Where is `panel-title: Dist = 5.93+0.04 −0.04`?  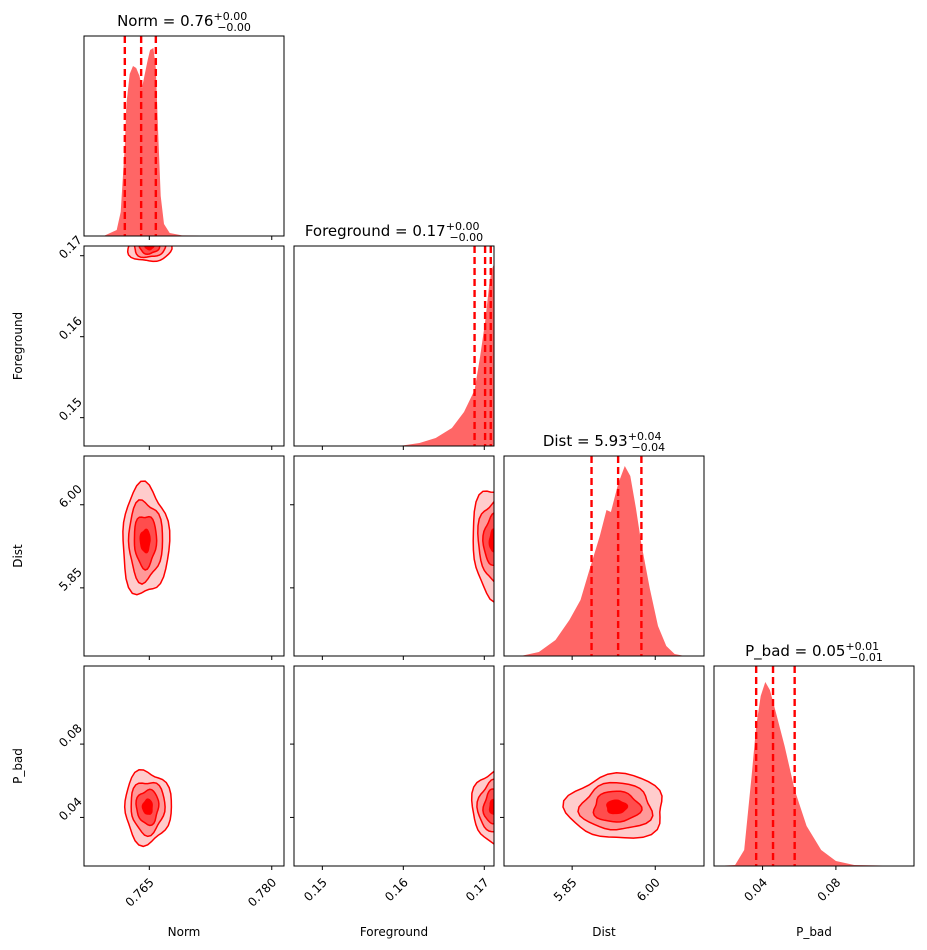 panel-title: Dist = 5.93+0.04 −0.04 is located at coordinates (604, 442).